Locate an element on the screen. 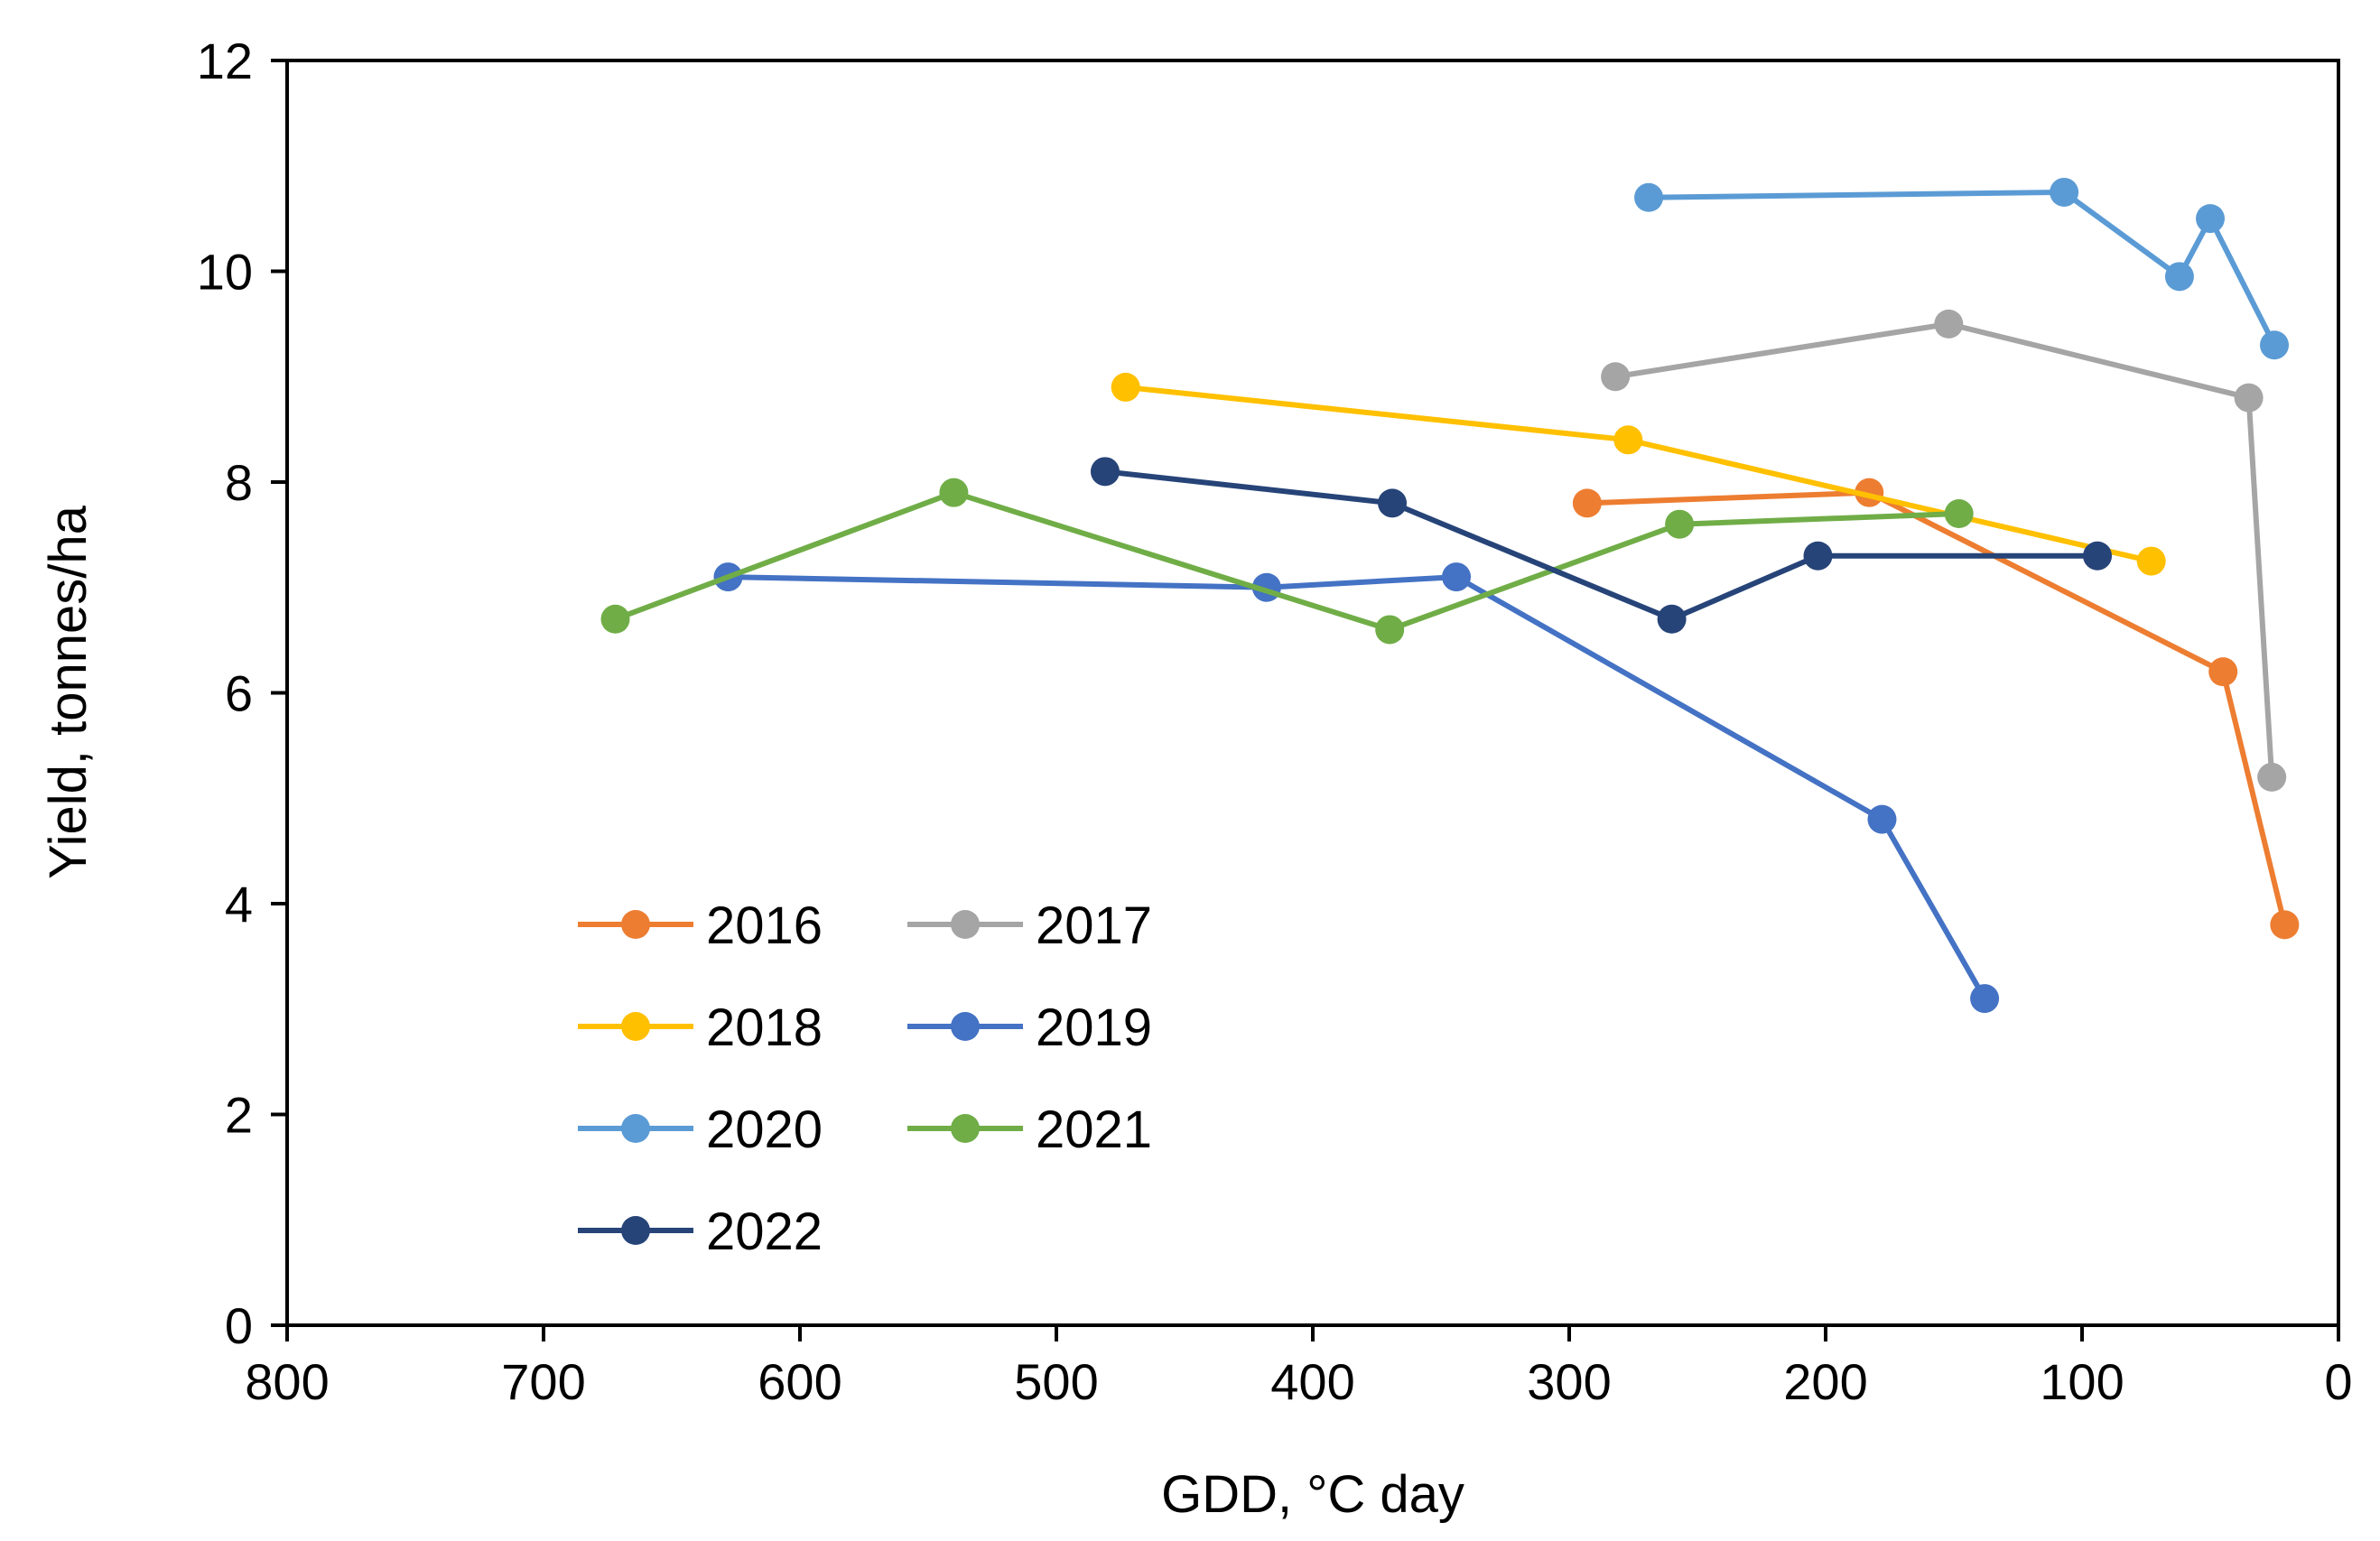 Image resolution: width=2380 pixels, height=1541 pixels. x-axis-title: GDD, °C day is located at coordinates (1312, 1495).